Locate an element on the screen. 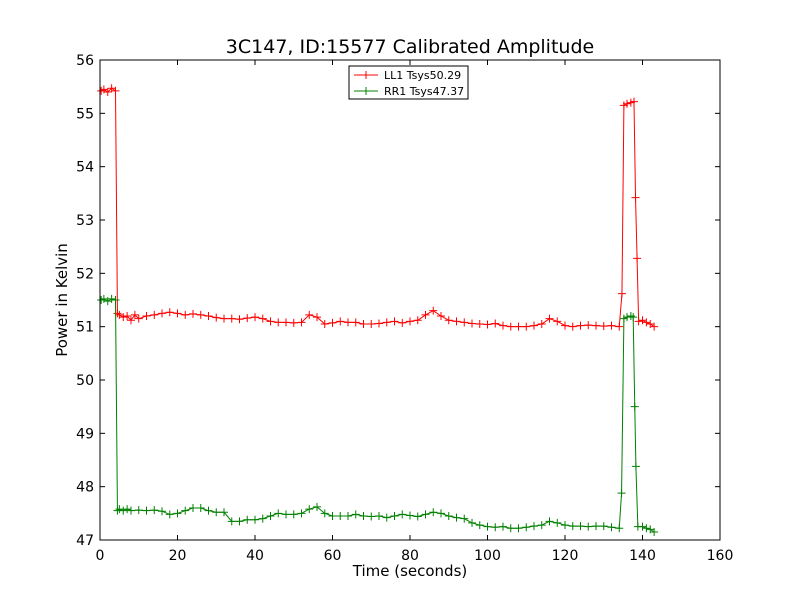  x-tick-label: 140 is located at coordinates (642, 556).